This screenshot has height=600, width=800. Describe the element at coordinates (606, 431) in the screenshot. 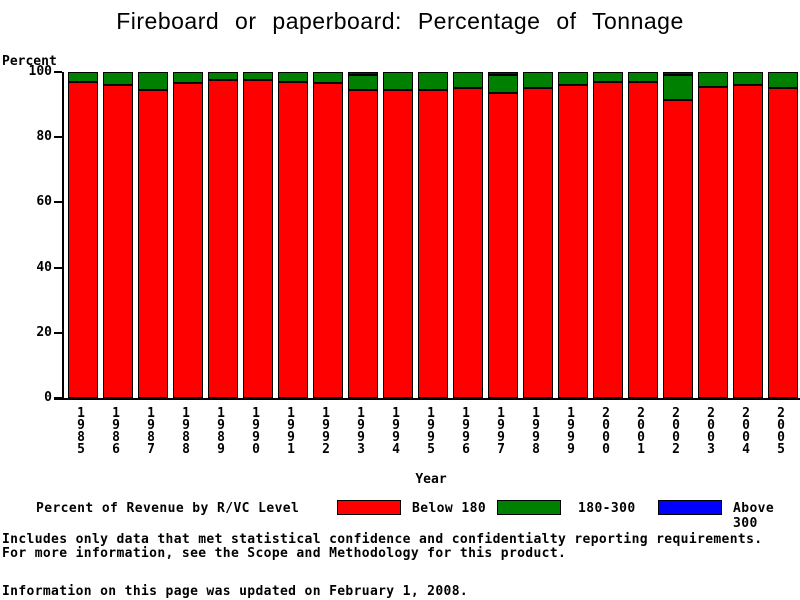

I see `year-label-2000: 2 0 0 0` at that location.